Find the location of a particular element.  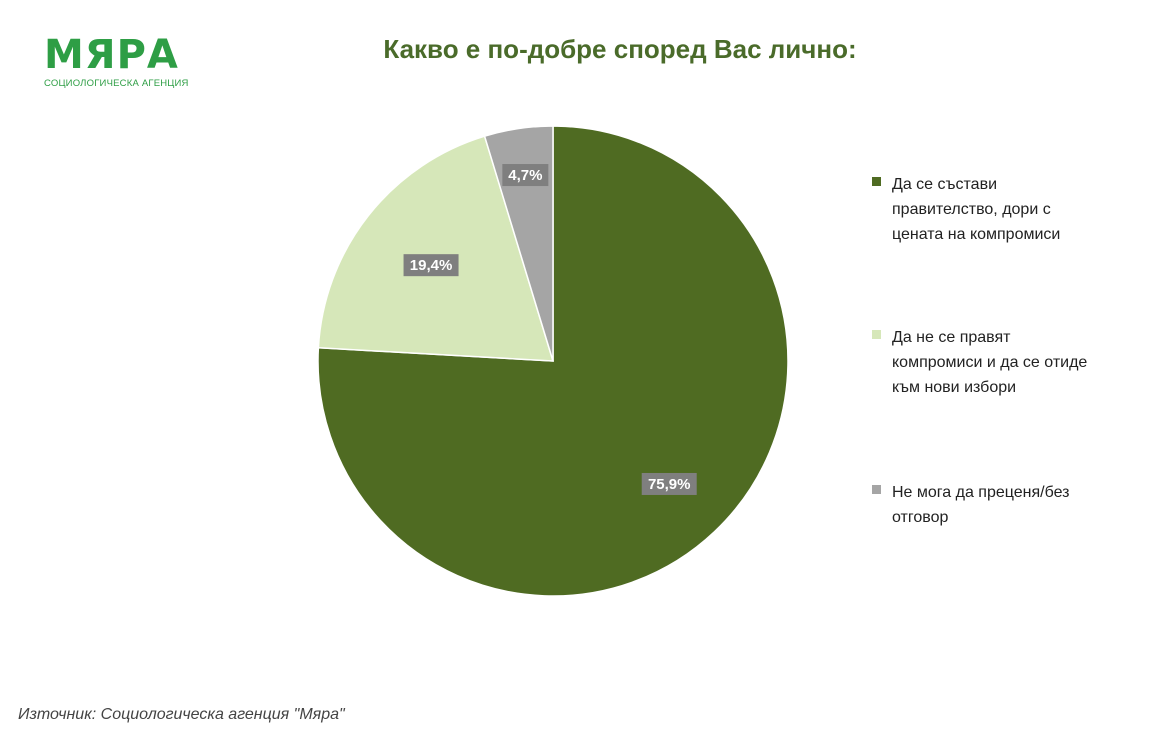

legend-label: Не мога да преценя/без отговор is located at coordinates (981, 505).